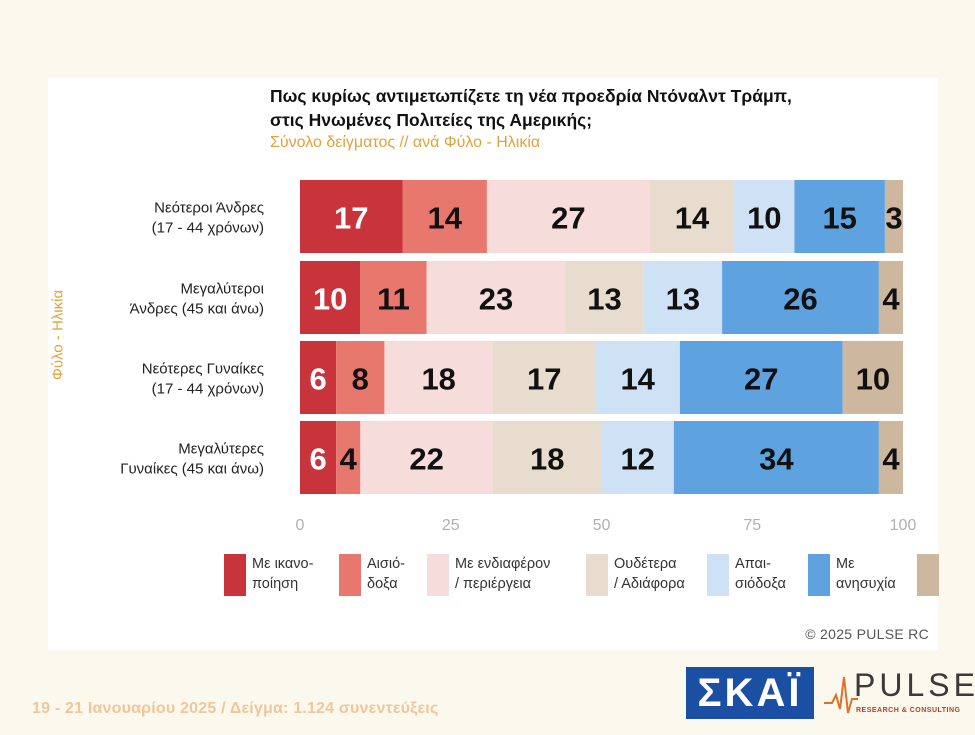  What do you see at coordinates (203, 369) in the screenshot?
I see `category-label: Νεότερες Γυναίκες` at bounding box center [203, 369].